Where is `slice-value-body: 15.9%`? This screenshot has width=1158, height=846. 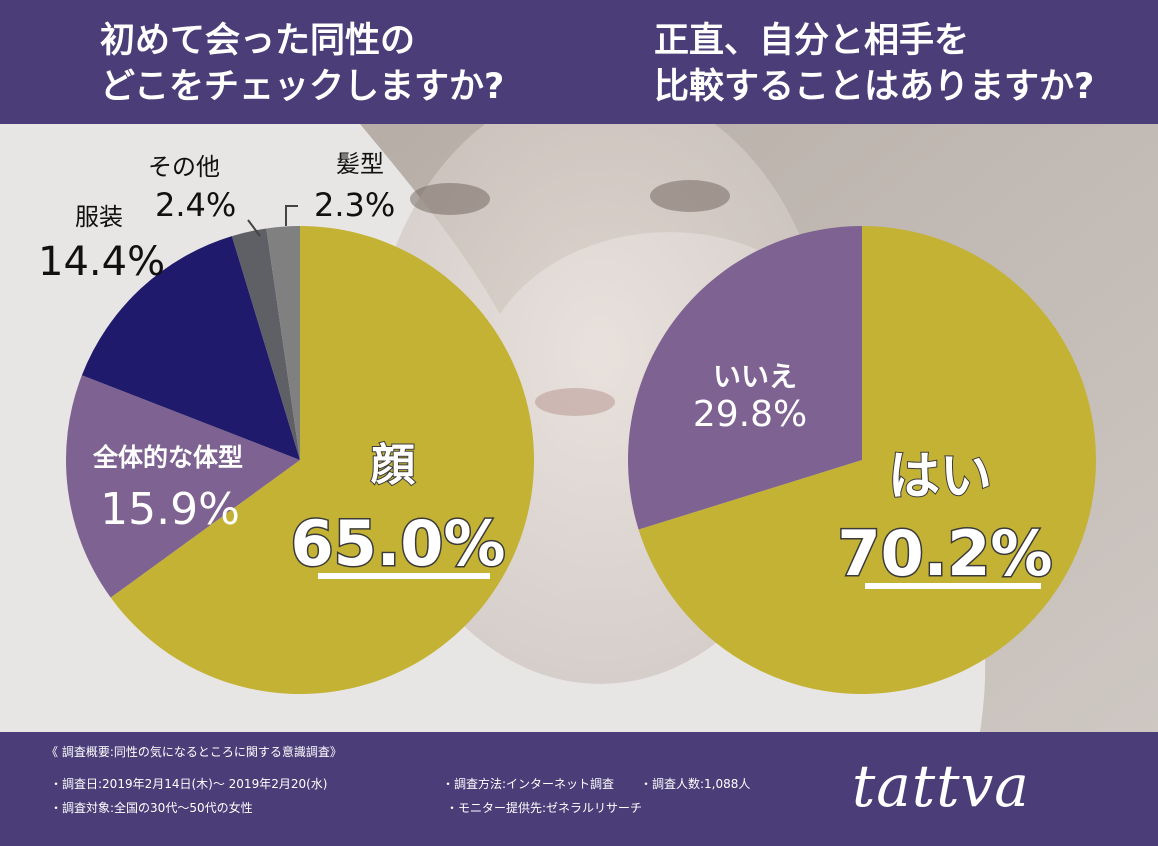
slice-value-body: 15.9% is located at coordinates (170, 509).